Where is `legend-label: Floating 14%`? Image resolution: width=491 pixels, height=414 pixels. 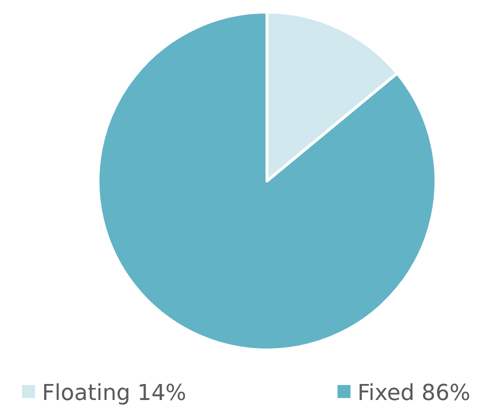
legend-label: Floating 14% is located at coordinates (114, 393).